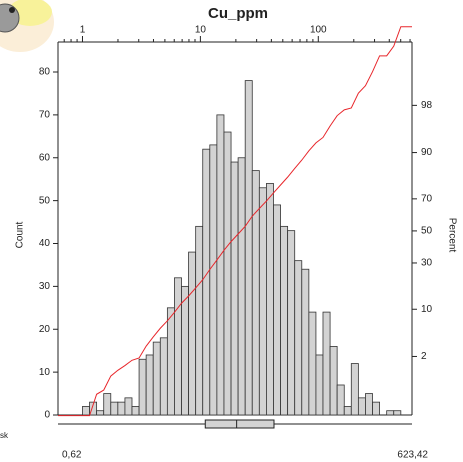 The image size is (463, 462). I want to click on chart-title: Cu_ppm, so click(238, 13).